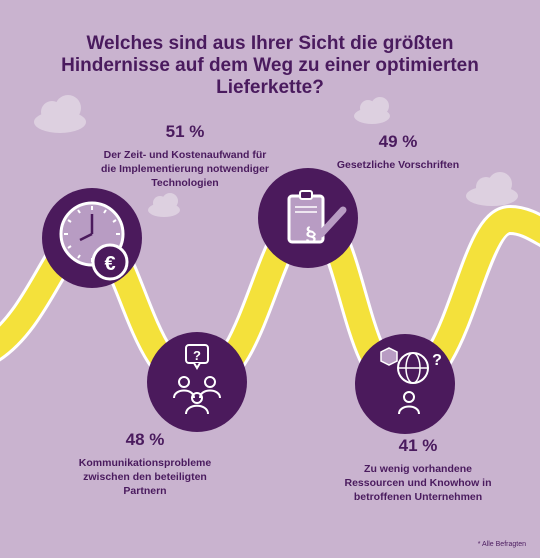 The height and width of the screenshot is (558, 540). I want to click on globe-person-question-icon: ?, so click(405, 384).